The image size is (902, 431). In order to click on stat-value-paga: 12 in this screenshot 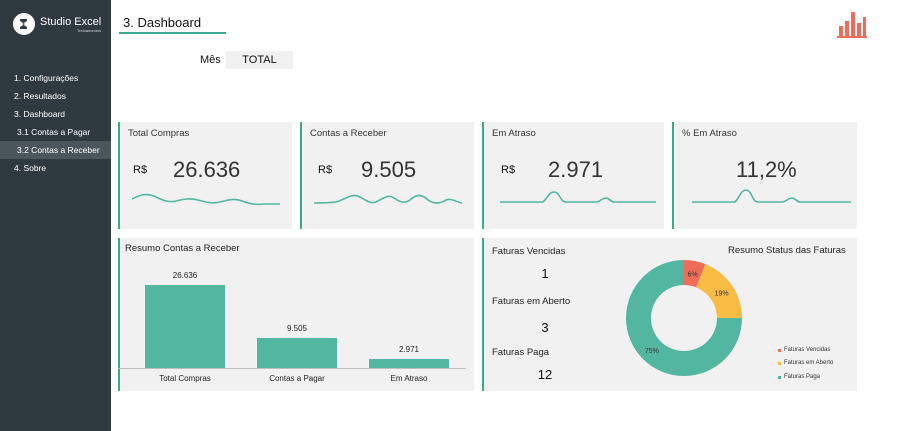, I will do `click(545, 374)`.